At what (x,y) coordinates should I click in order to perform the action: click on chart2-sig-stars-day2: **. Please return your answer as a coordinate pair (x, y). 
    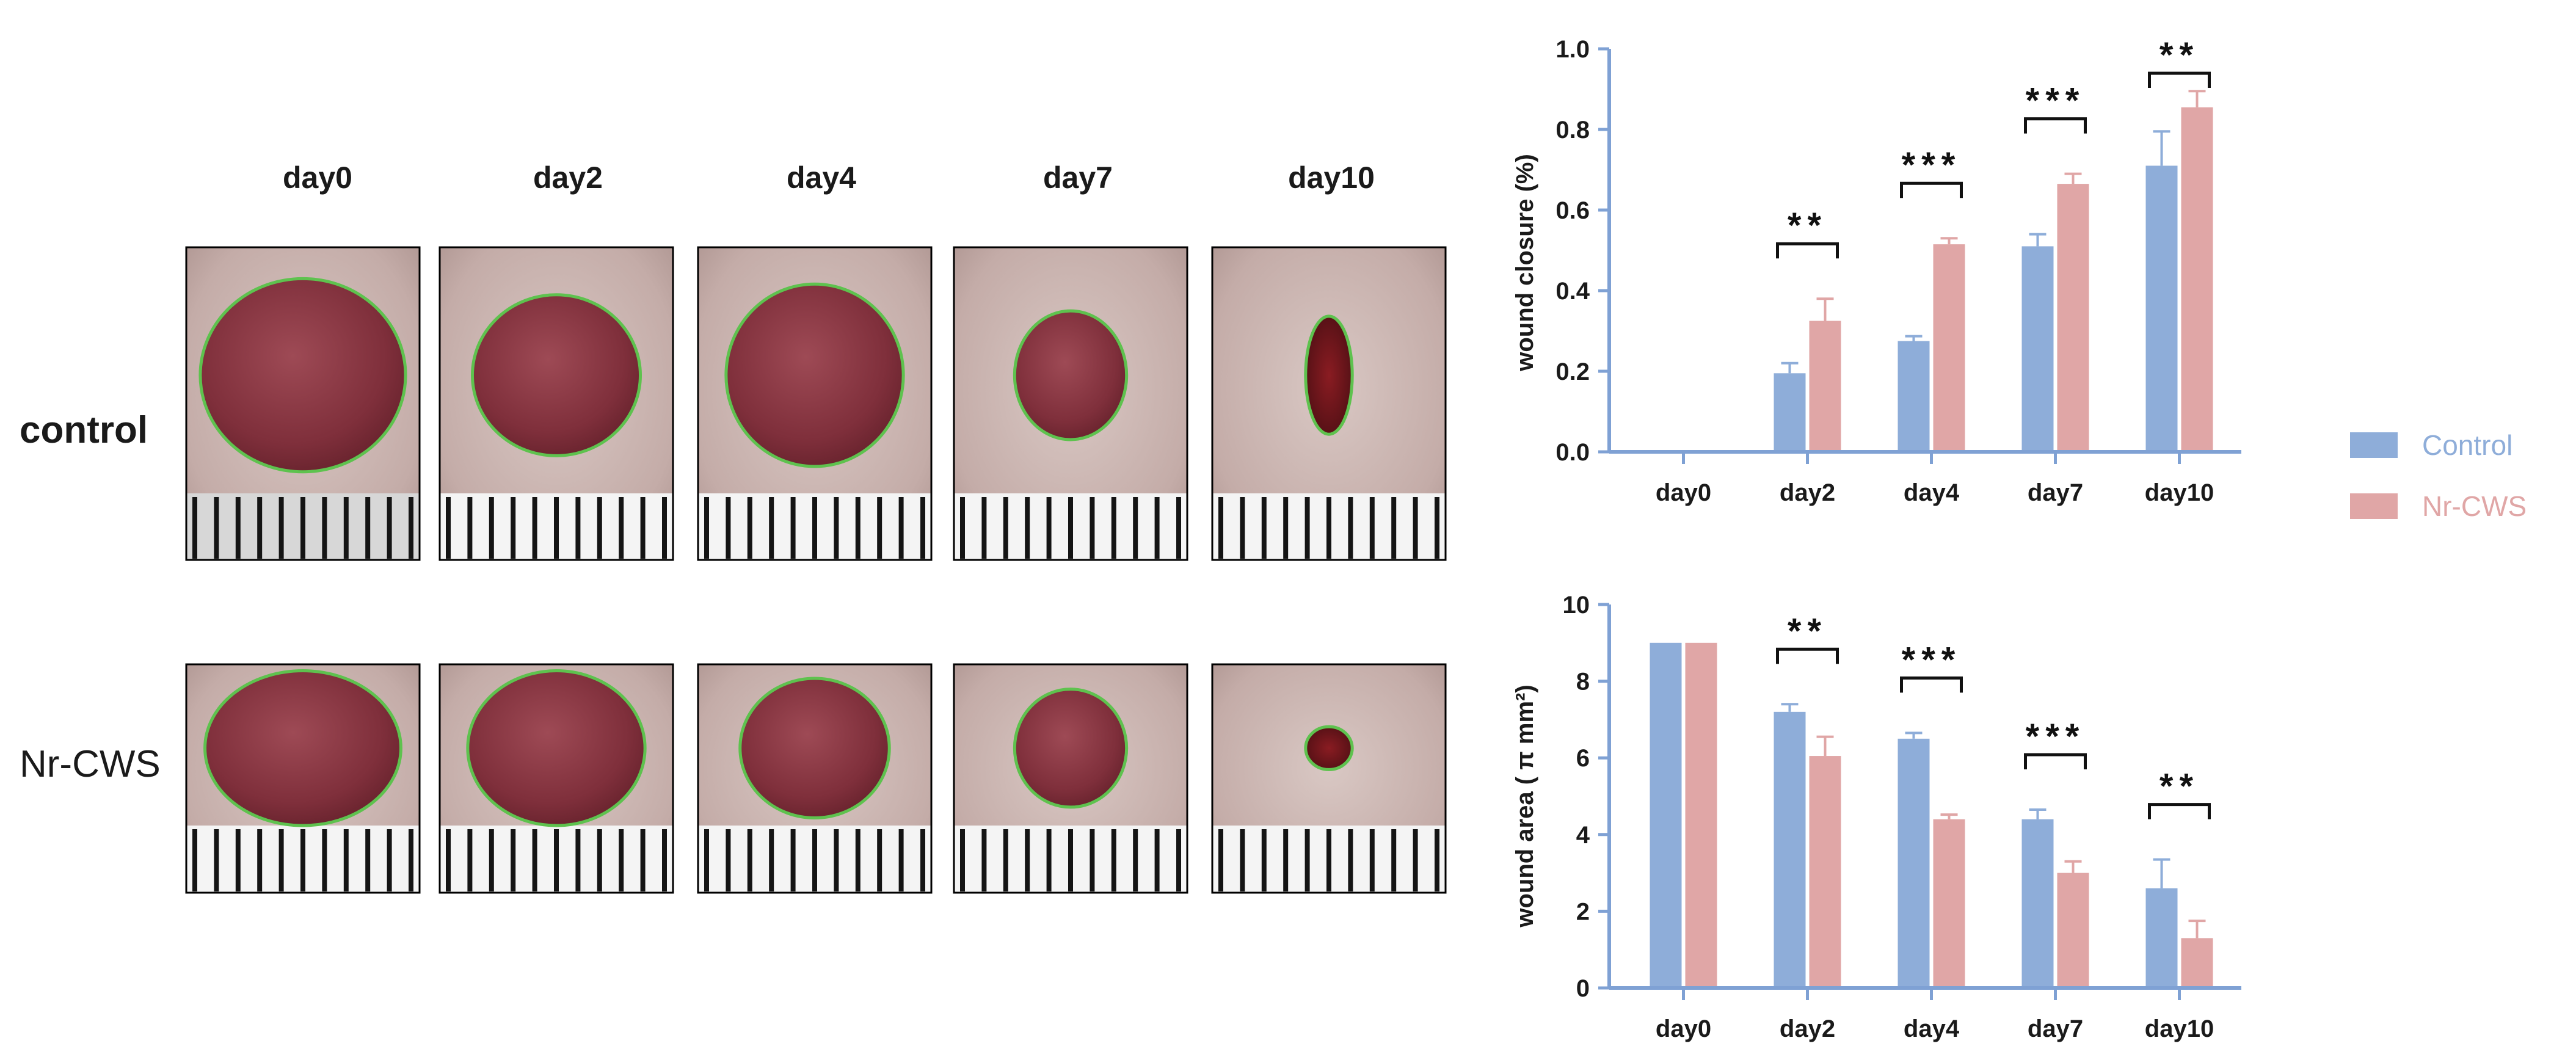
    Looking at the image, I should click on (1807, 631).